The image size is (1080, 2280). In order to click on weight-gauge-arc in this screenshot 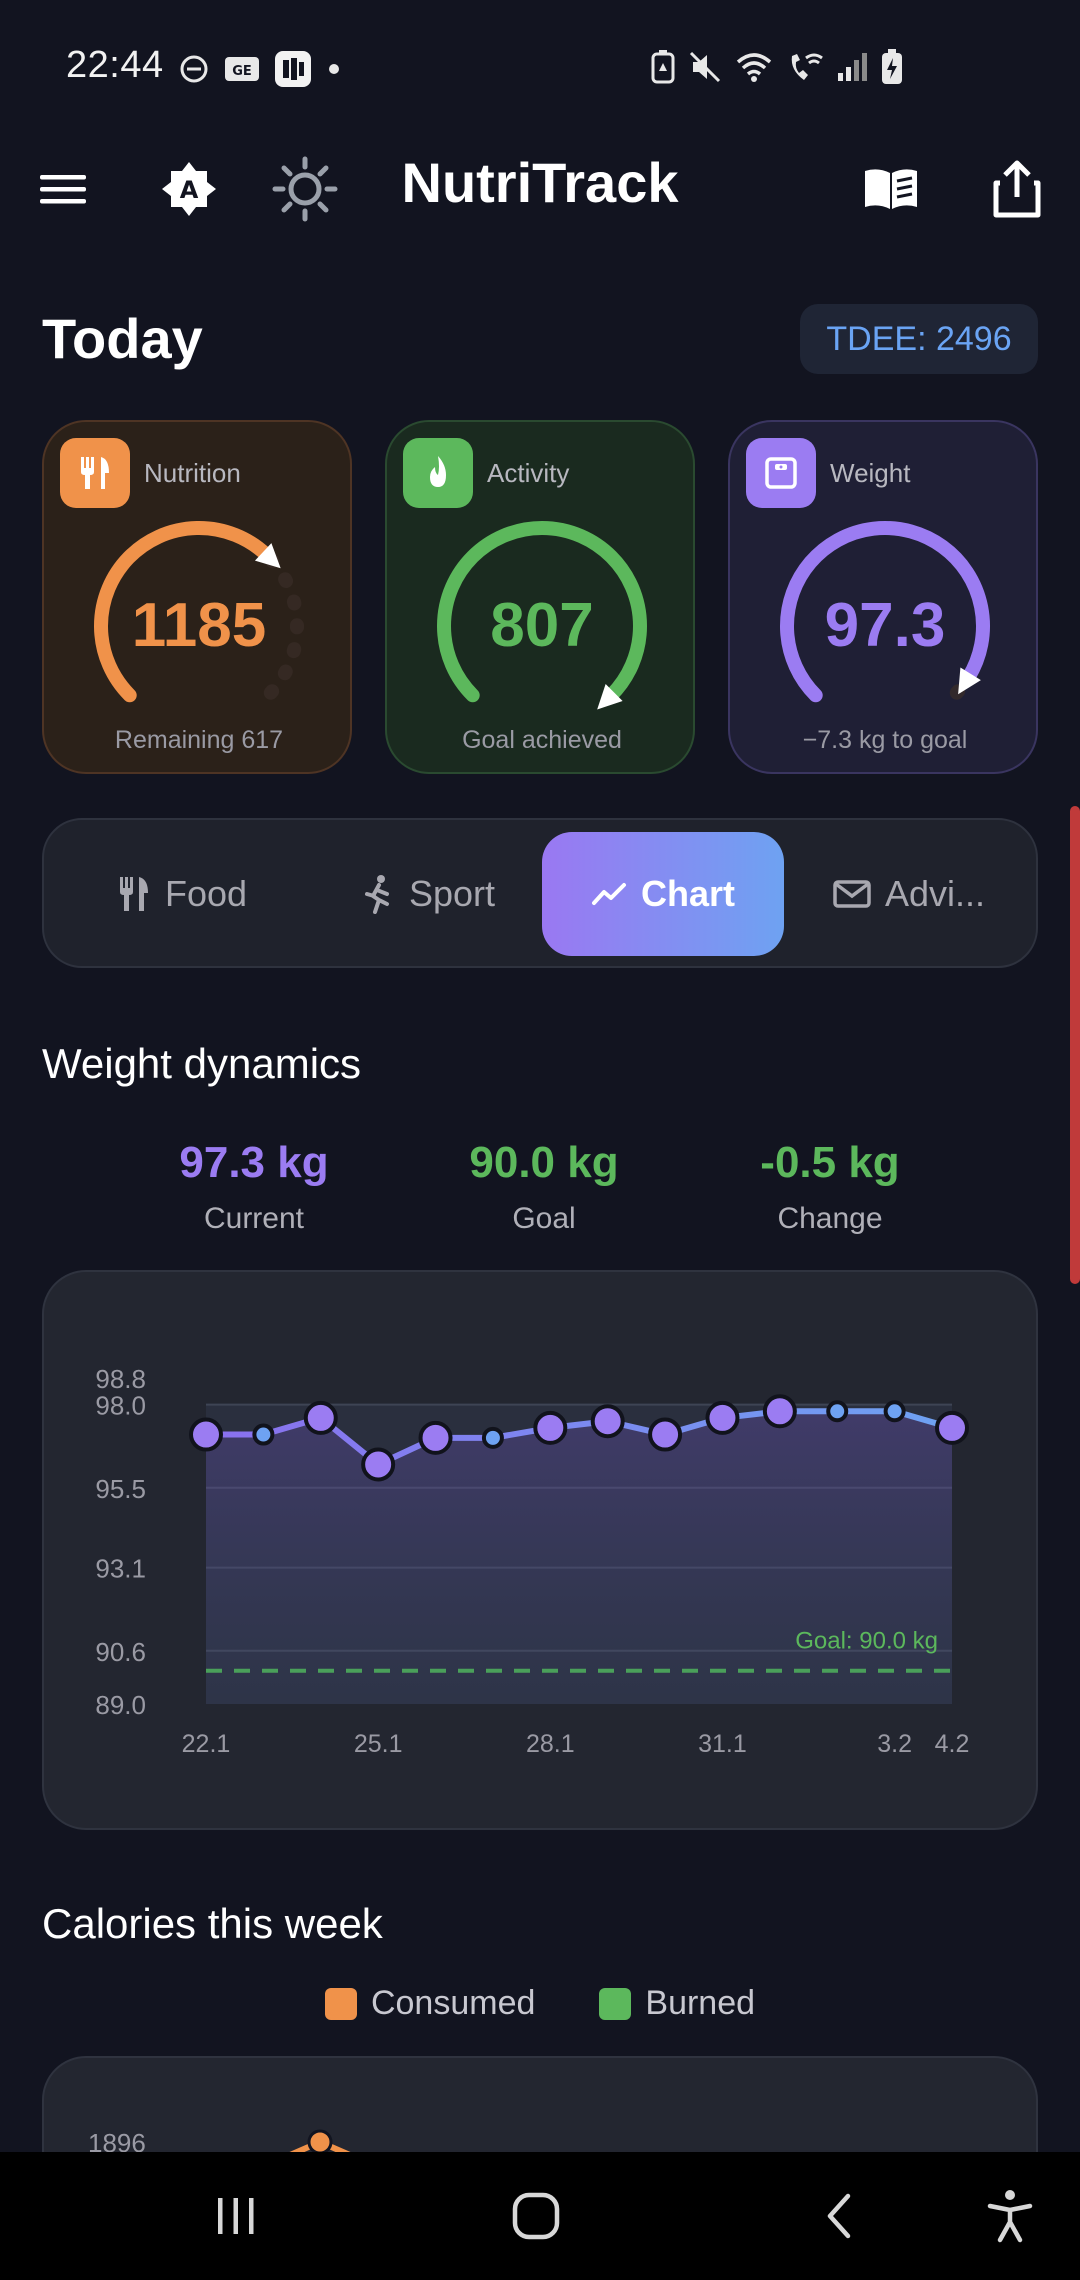, I will do `click(885, 612)`.